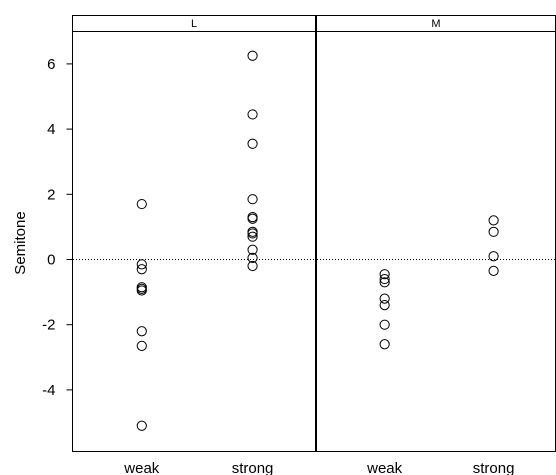 The width and height of the screenshot is (556, 475). Describe the element at coordinates (51, 64) in the screenshot. I see `y-tick-label: 6` at that location.